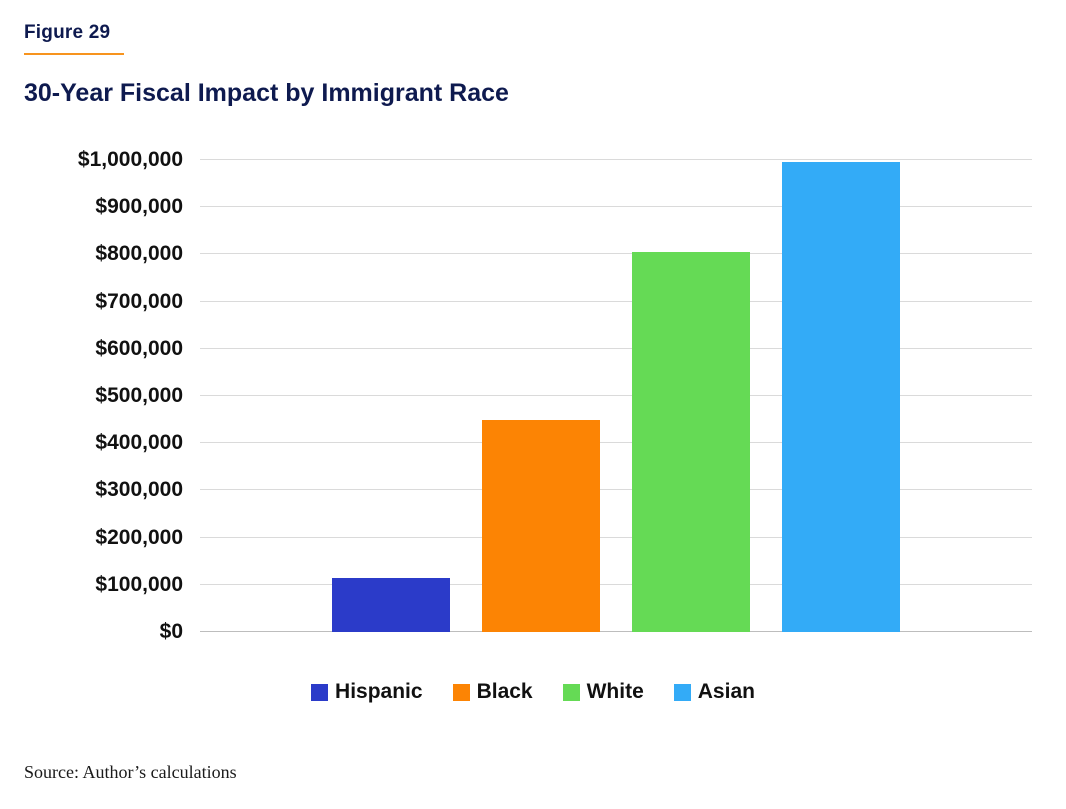 The height and width of the screenshot is (809, 1066). I want to click on chart-legend: Hispanic Black White Asian, so click(533, 692).